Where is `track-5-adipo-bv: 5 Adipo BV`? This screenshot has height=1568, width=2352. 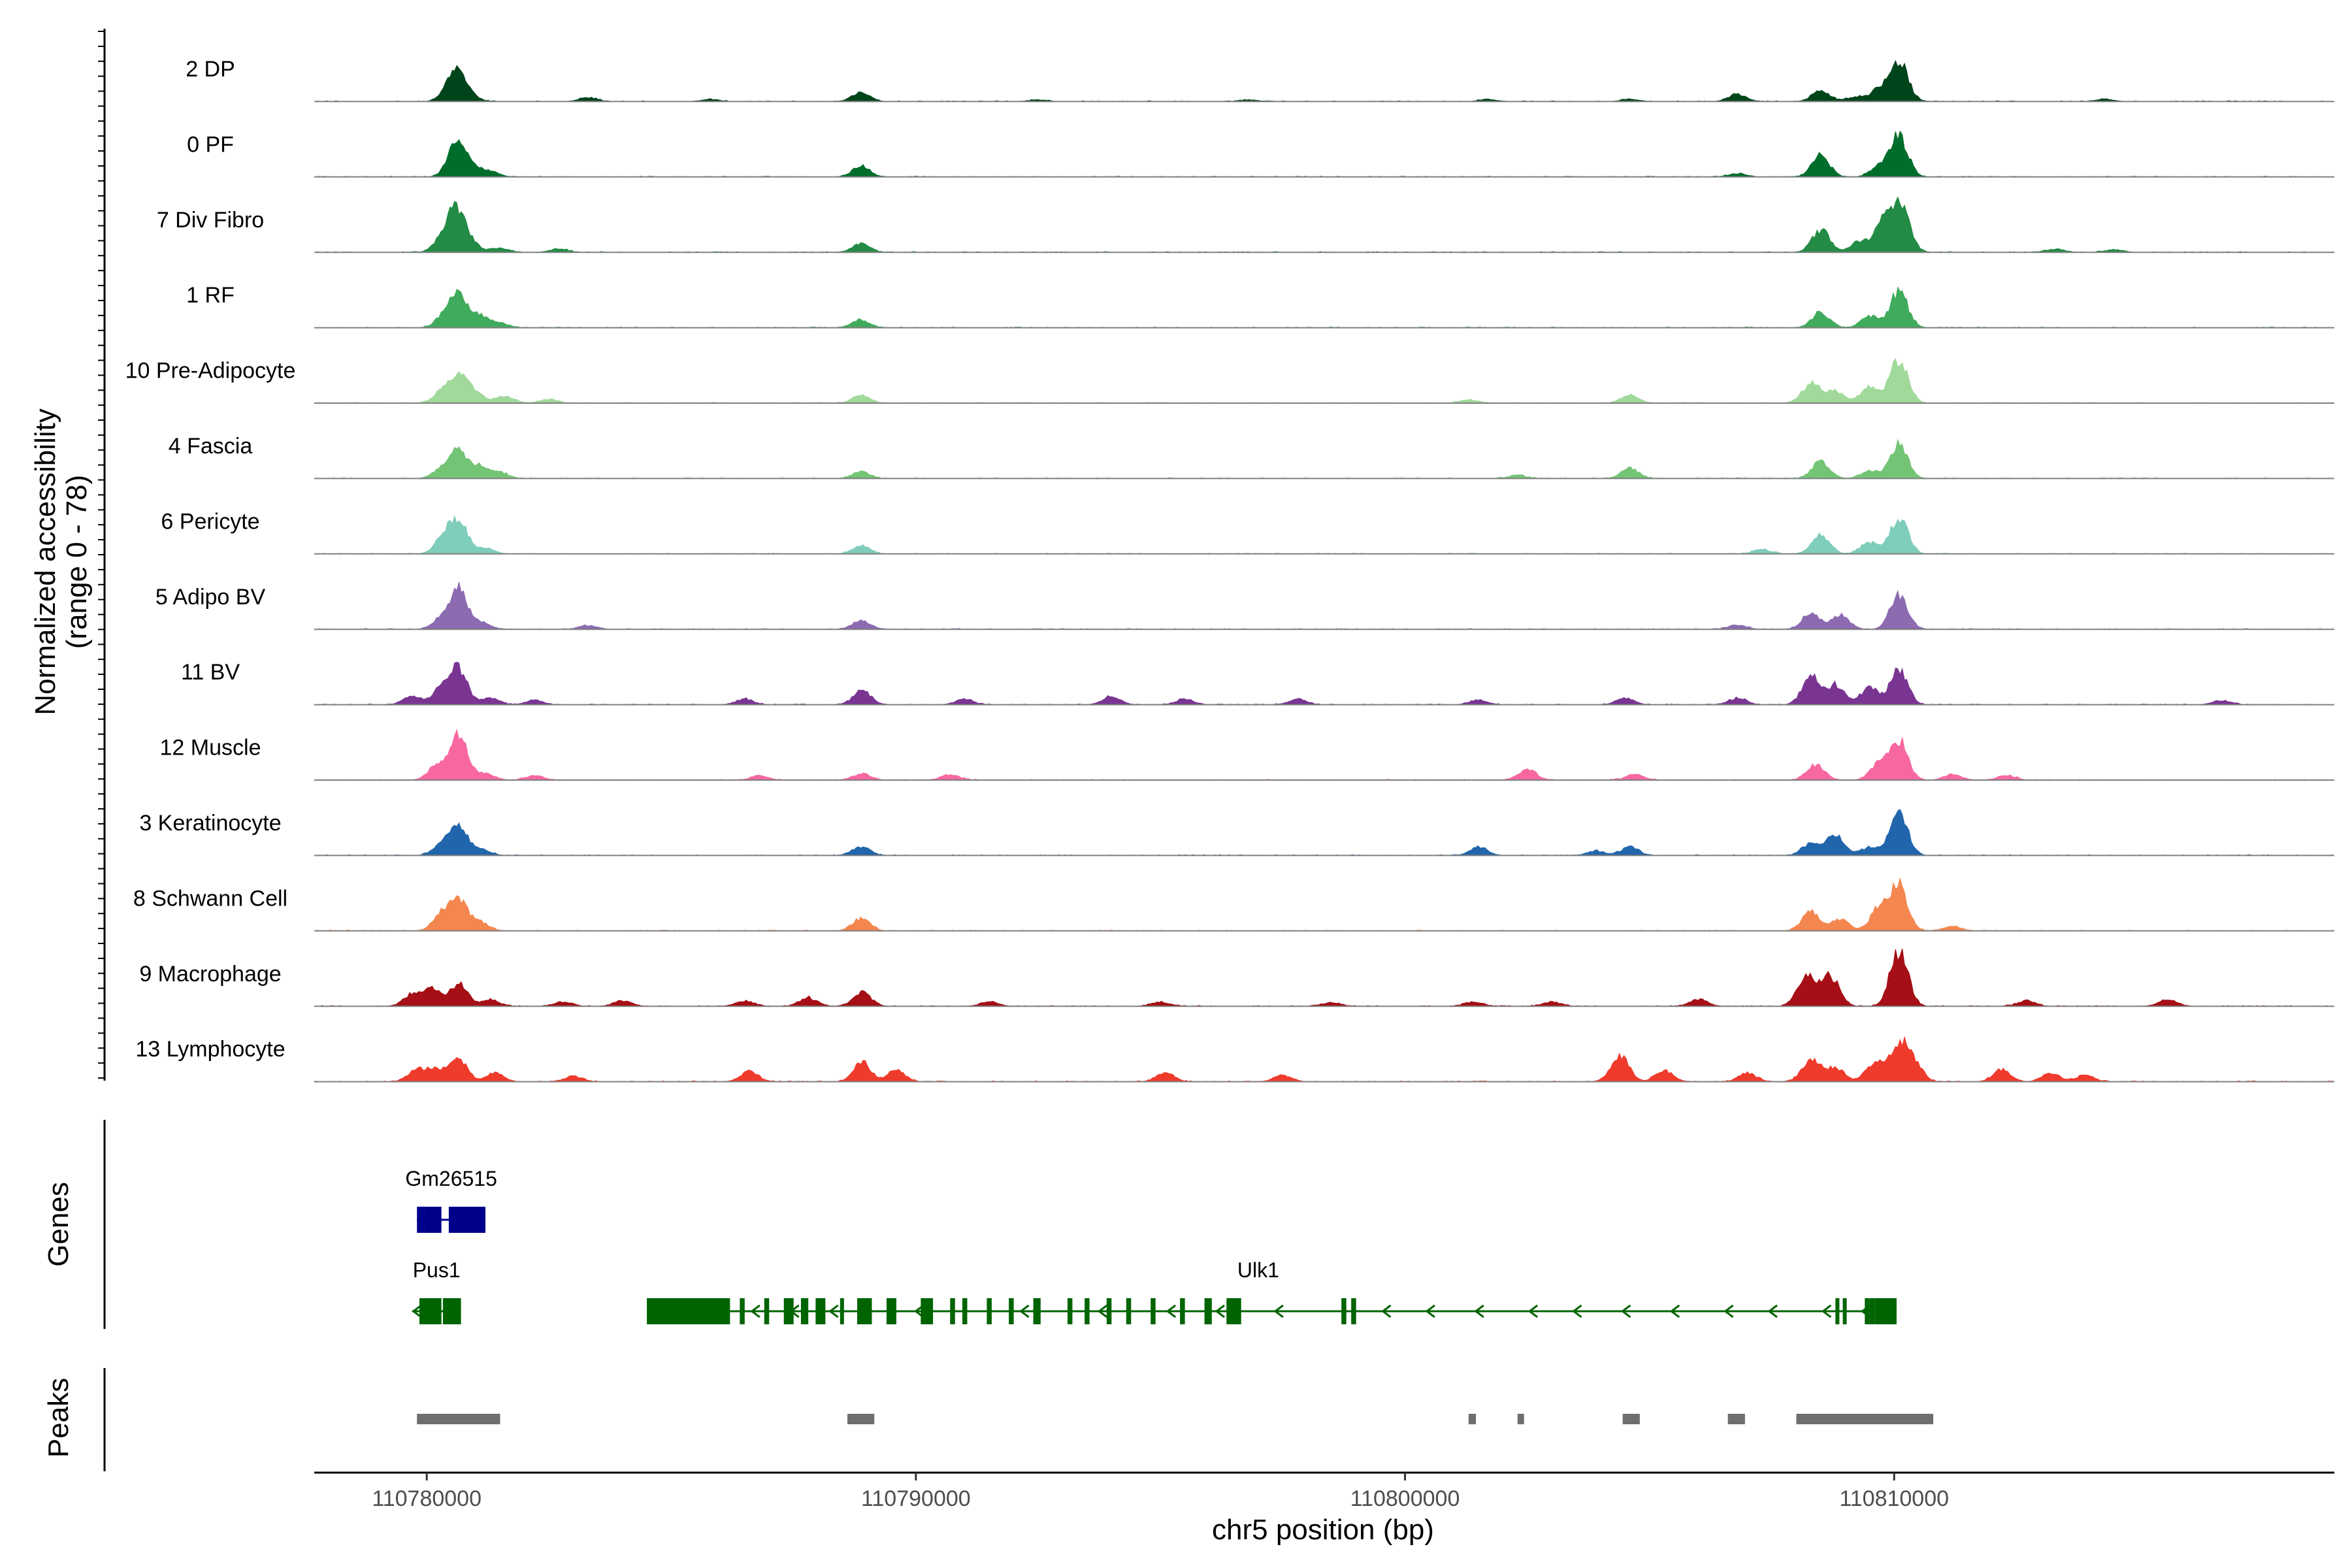
track-5-adipo-bv: 5 Adipo BV is located at coordinates (1244, 605).